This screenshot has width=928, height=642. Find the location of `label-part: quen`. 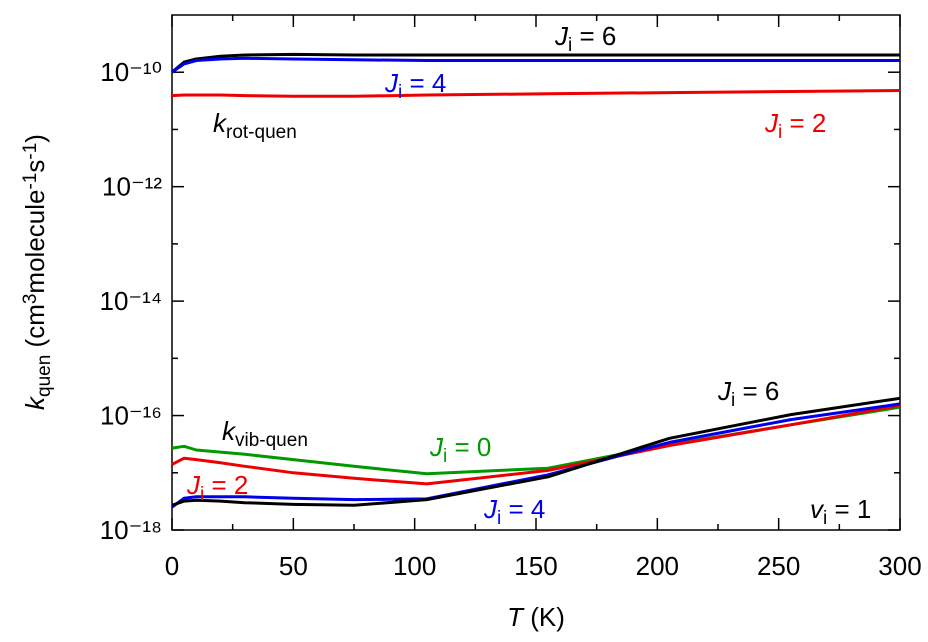

label-part: quen is located at coordinates (44, 376).